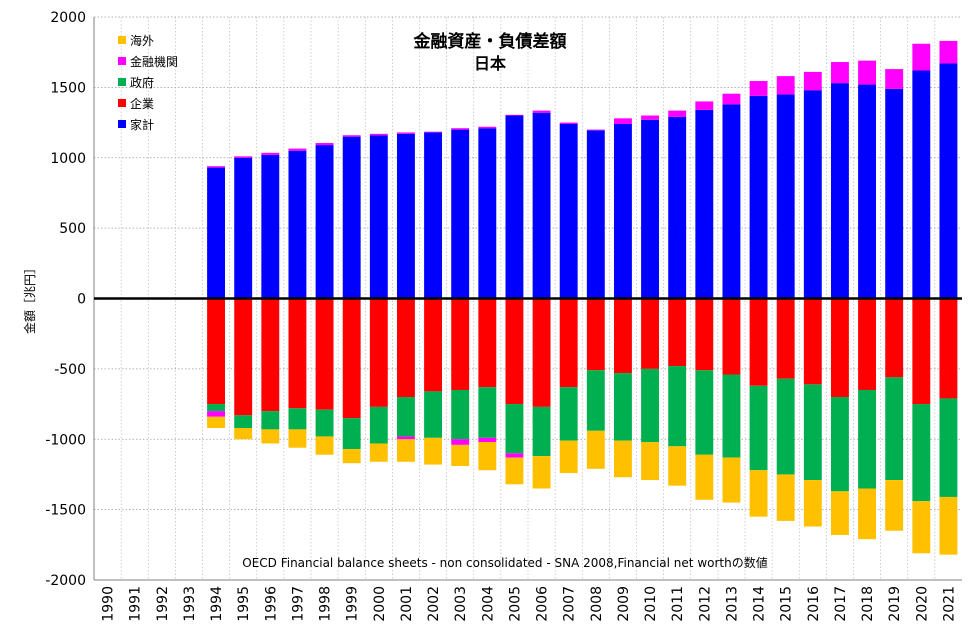  What do you see at coordinates (622, 407) in the screenshot?
I see `bar-2009-政府` at bounding box center [622, 407].